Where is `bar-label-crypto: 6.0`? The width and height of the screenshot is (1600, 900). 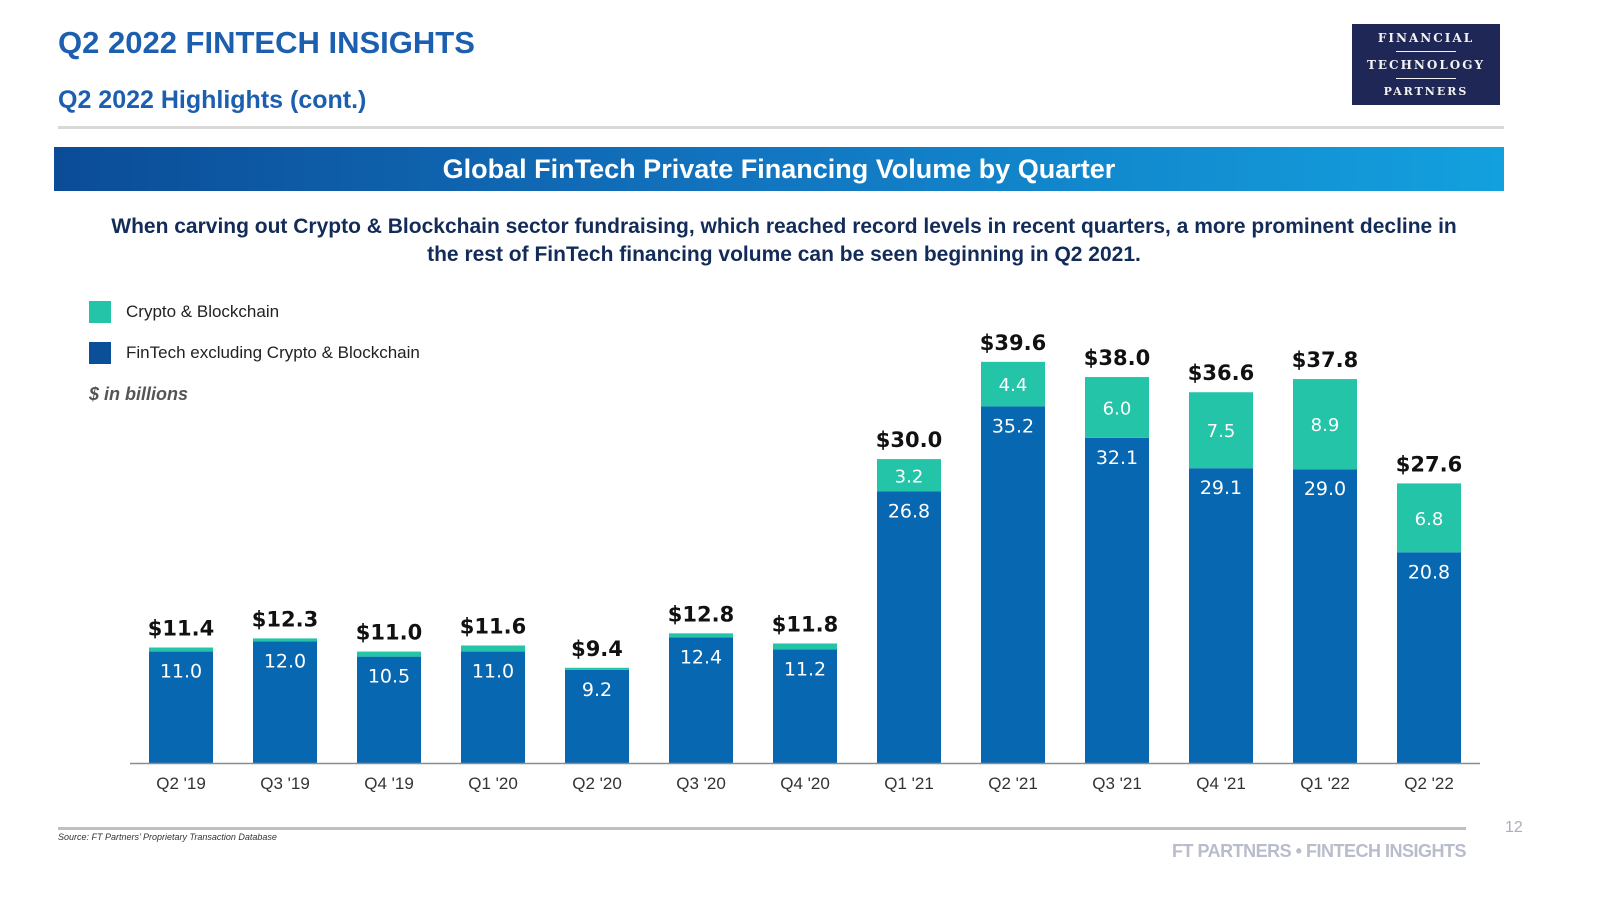
bar-label-crypto: 6.0 is located at coordinates (1117, 408).